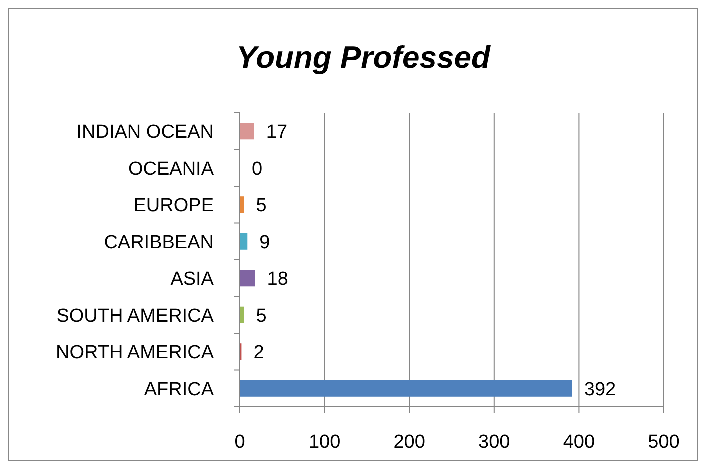 Image resolution: width=707 pixels, height=470 pixels. Describe the element at coordinates (192, 279) in the screenshot. I see `y-tick-label: ASIA` at that location.